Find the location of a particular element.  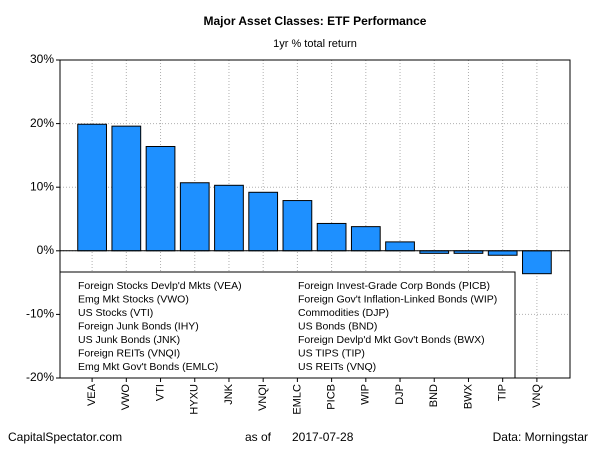

legend-entry: US Junk Bonds (JNK) is located at coordinates (129, 340).